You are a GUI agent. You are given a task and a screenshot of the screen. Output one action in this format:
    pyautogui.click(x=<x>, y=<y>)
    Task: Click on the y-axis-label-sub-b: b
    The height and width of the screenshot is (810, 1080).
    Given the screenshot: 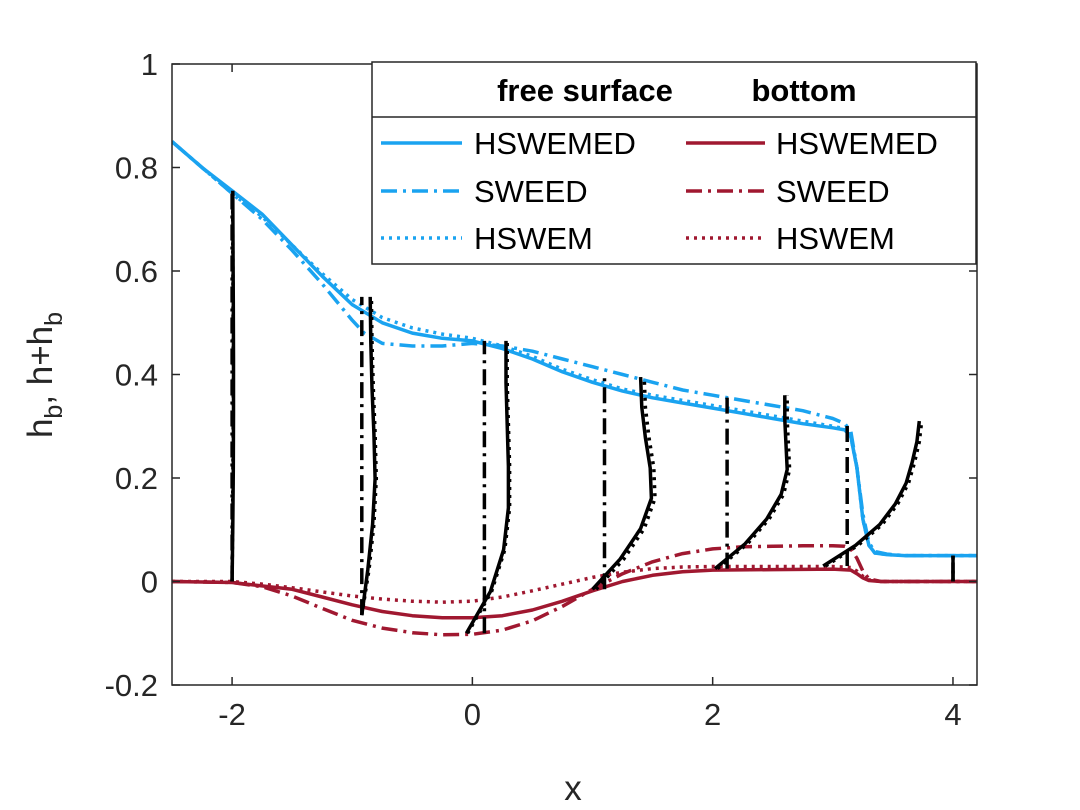 What is the action you would take?
    pyautogui.click(x=54, y=412)
    